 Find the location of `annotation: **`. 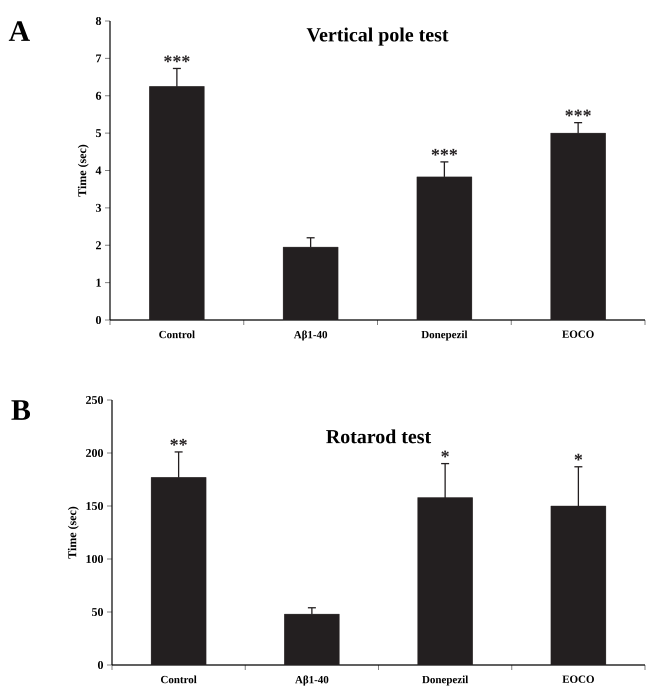

annotation: ** is located at coordinates (178, 442).